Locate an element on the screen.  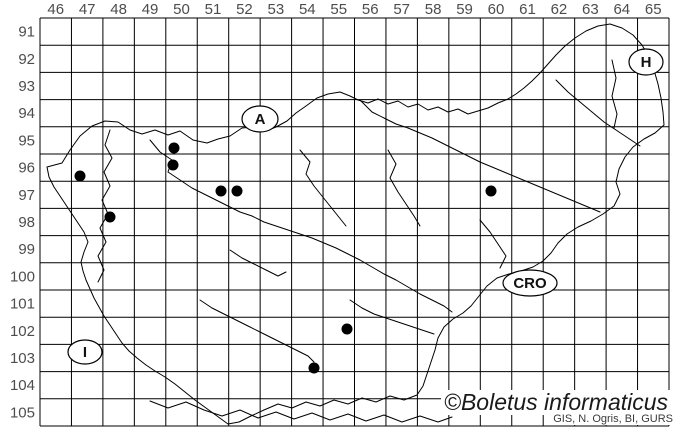
country-label-H: H is located at coordinates (646, 62).